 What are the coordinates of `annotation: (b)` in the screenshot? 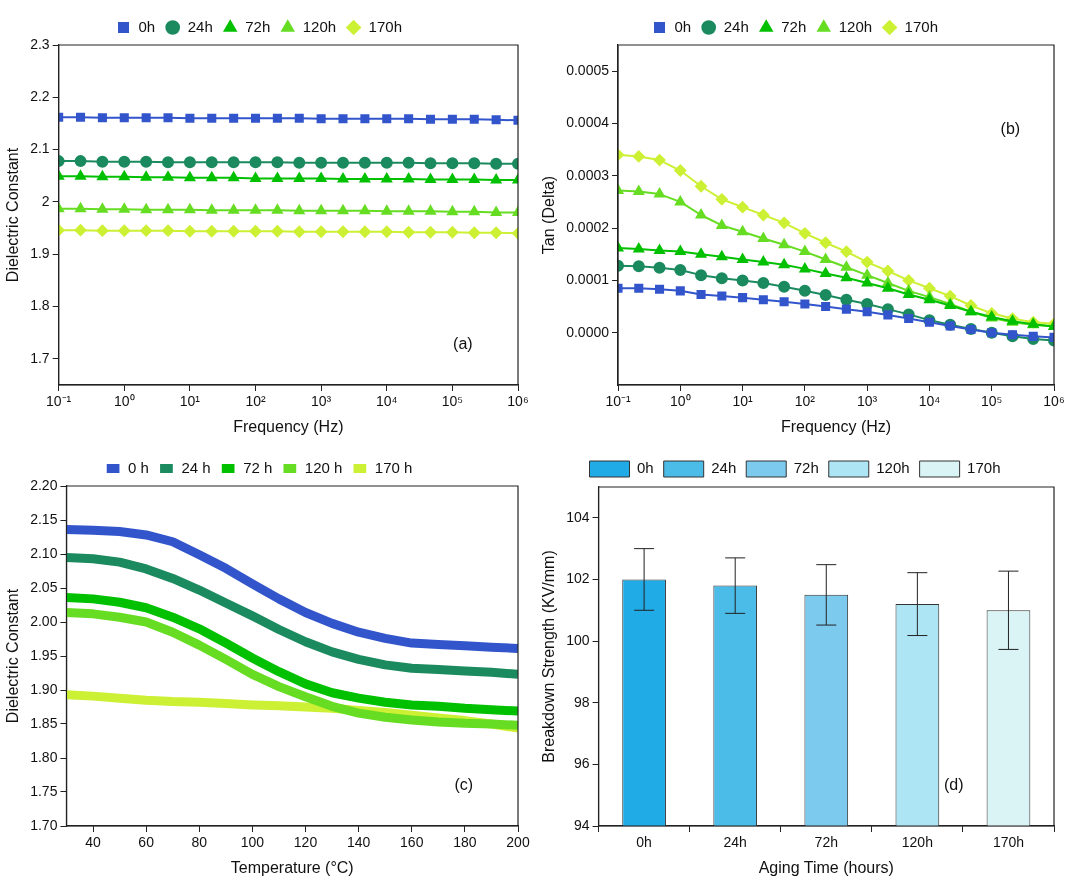 It's located at (1010, 129).